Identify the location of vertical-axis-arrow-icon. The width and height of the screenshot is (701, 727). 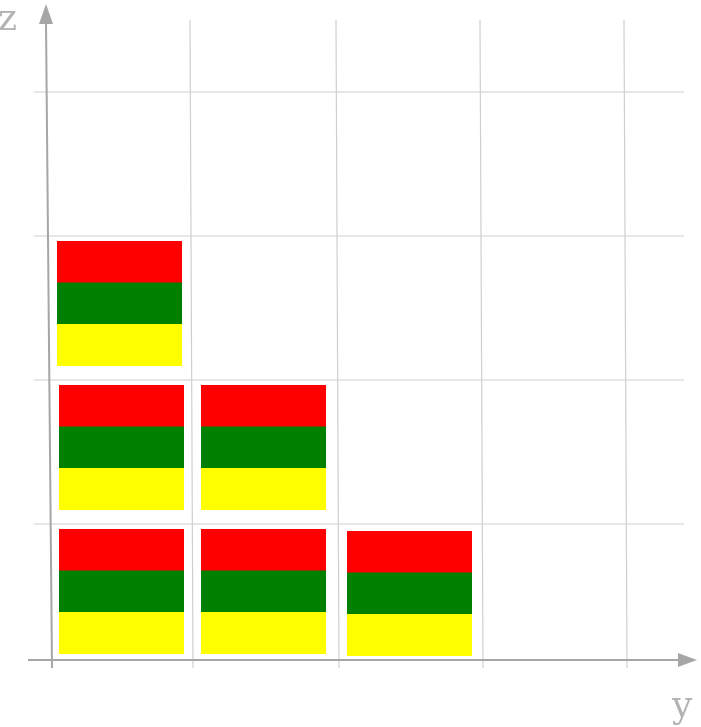
(46, 14).